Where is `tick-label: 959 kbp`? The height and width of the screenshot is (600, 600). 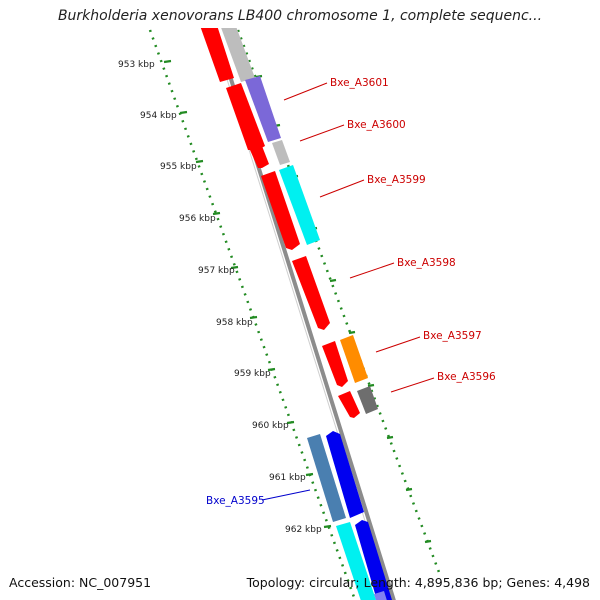
tick-label: 959 kbp is located at coordinates (252, 374).